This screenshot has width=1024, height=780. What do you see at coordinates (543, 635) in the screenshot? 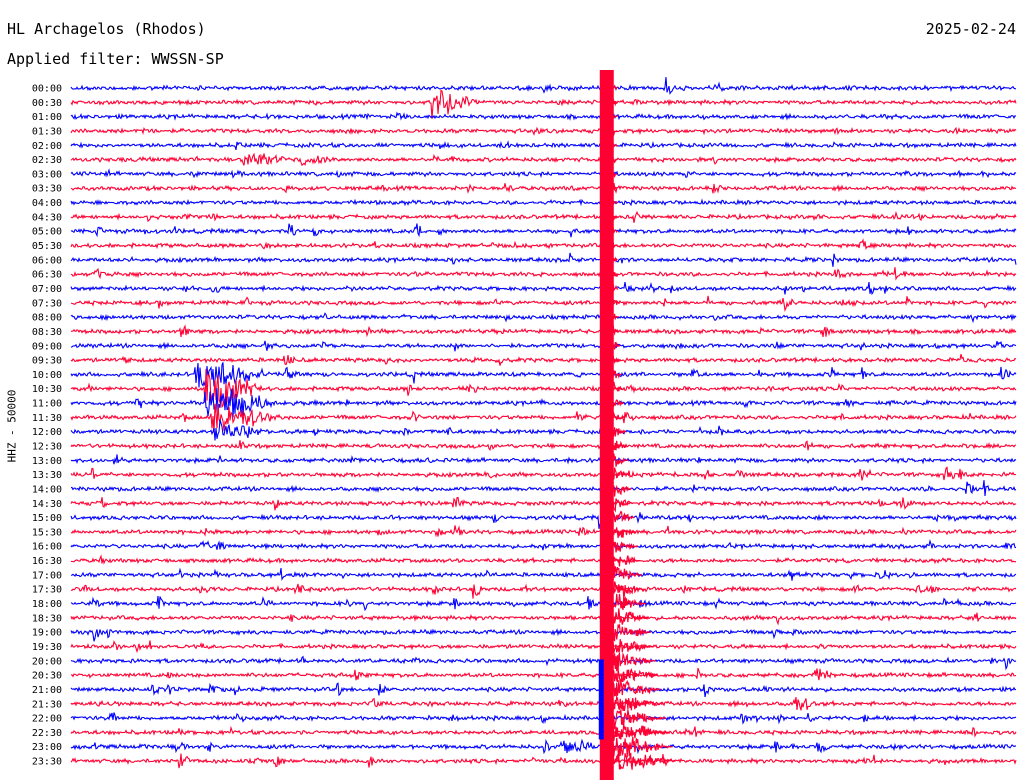
I see `trace-row-1900` at bounding box center [543, 635].